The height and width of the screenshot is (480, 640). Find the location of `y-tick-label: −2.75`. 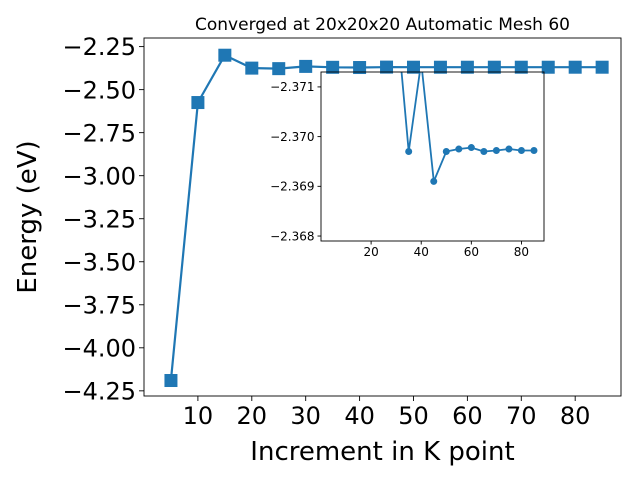

y-tick-label: −2.75 is located at coordinates (99, 133).